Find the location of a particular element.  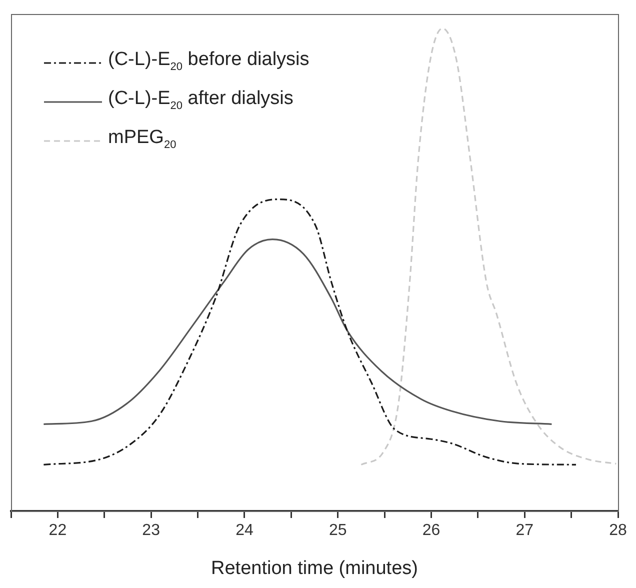

legend-label: (C-L)-E$_{20}$ before dialysis is located at coordinates (209, 61).